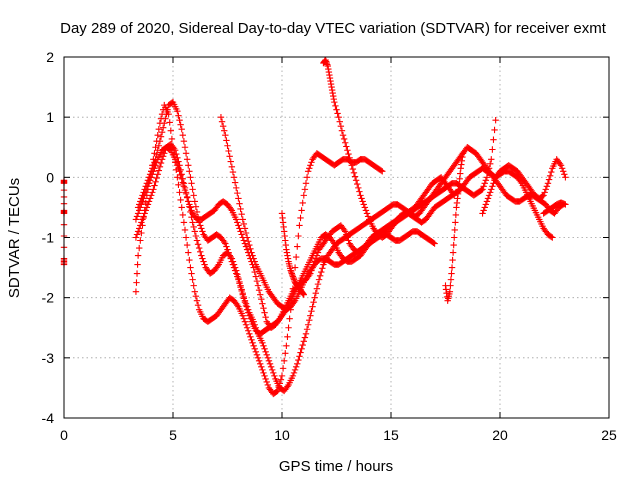 The width and height of the screenshot is (640, 480). Describe the element at coordinates (336, 466) in the screenshot. I see `x-axis-label: GPS time / hours` at that location.